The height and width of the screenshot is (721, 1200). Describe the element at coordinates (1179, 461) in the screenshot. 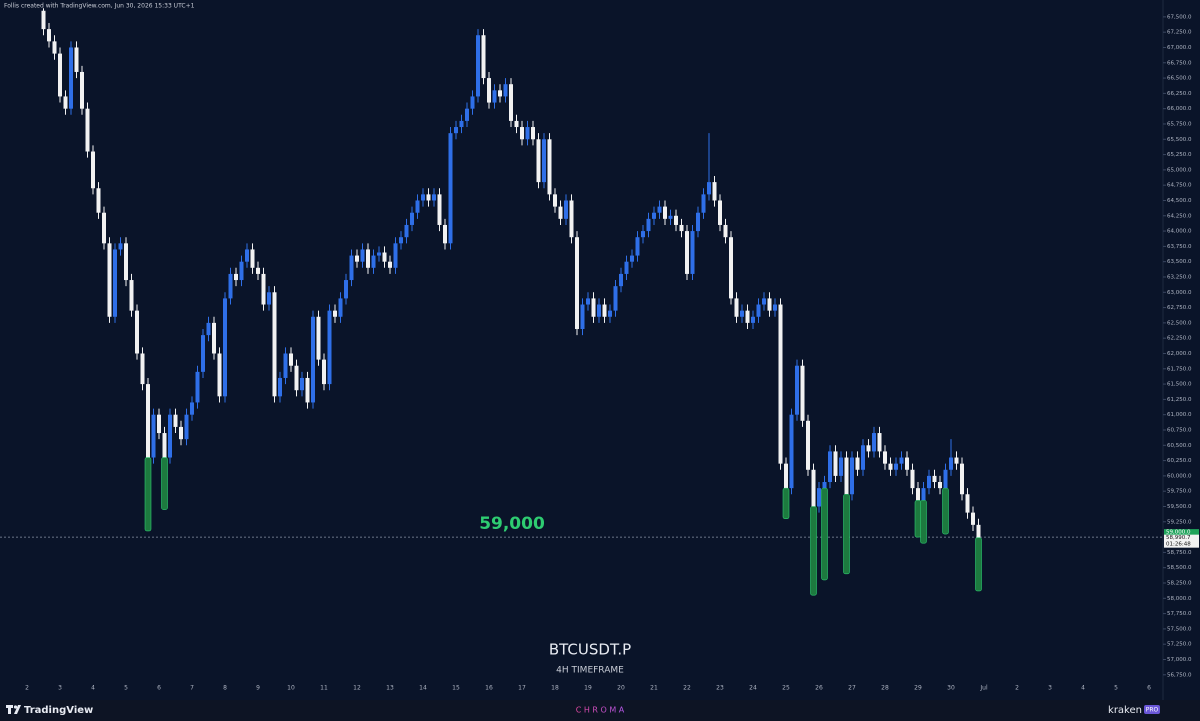

I see `y-tick-label: 60,250.0` at that location.